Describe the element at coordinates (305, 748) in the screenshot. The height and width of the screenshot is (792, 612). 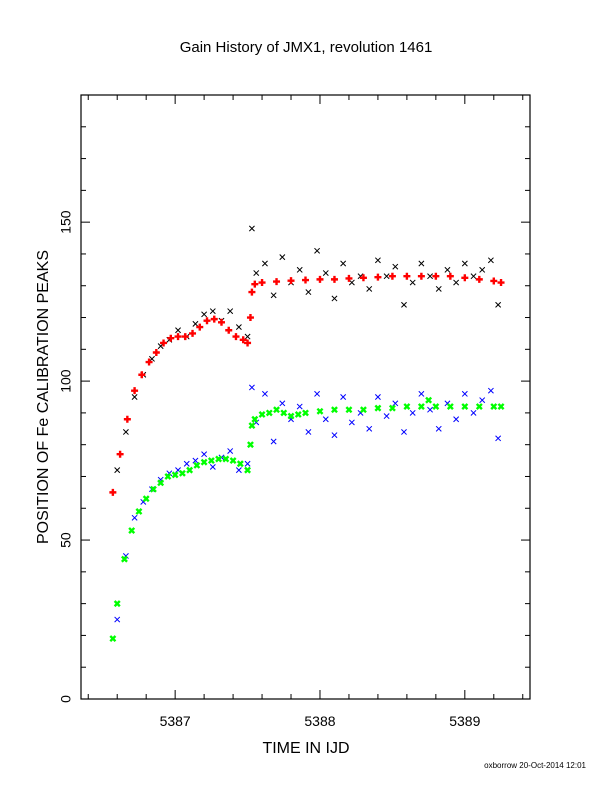
I see `x-axis-label: TIME IN IJD` at that location.